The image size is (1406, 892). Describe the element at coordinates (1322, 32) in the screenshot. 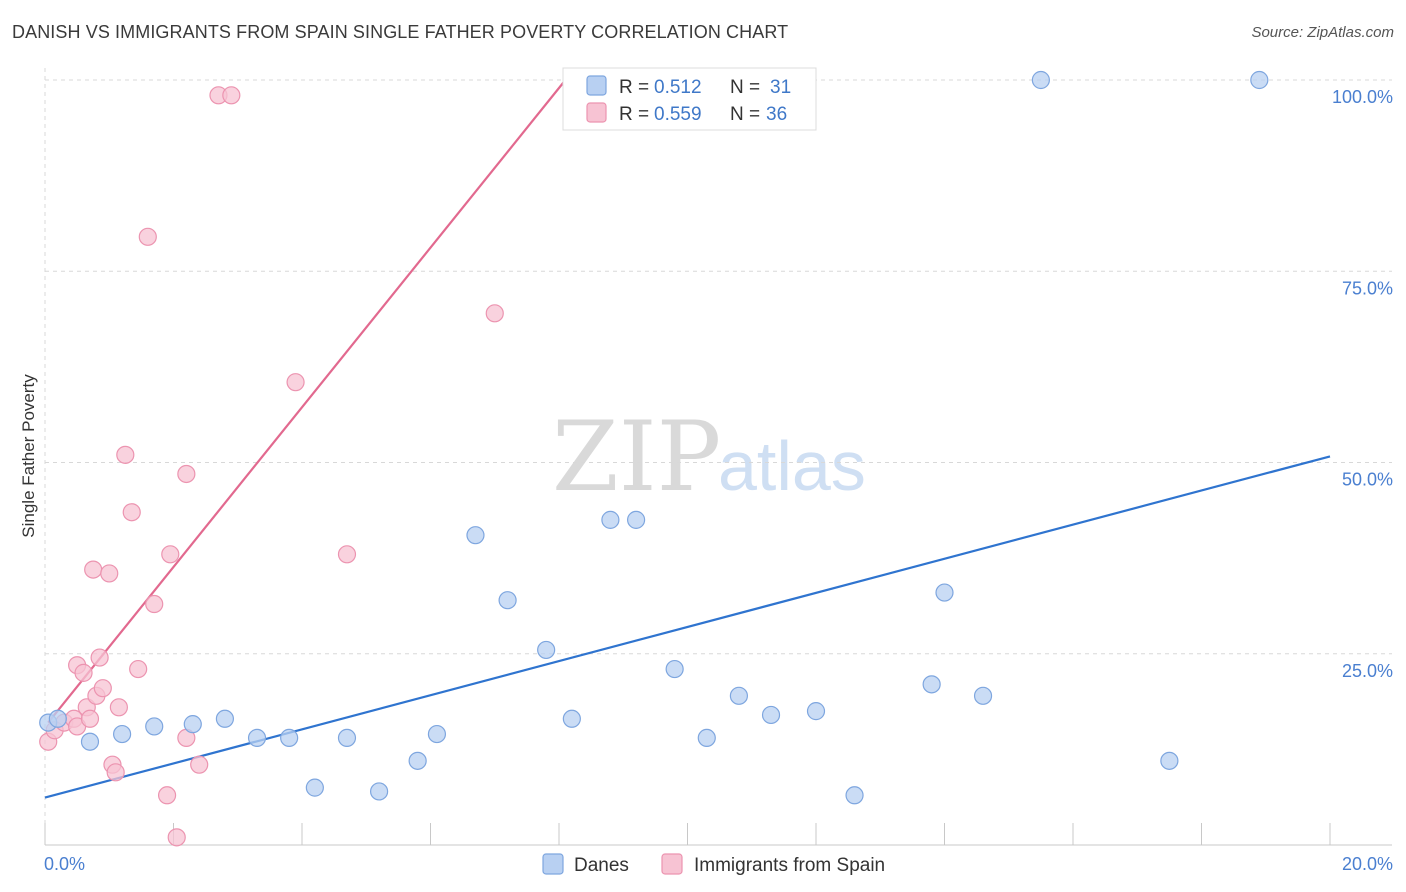

I see `chart-source: Source: ZipAtlas.com` at that location.